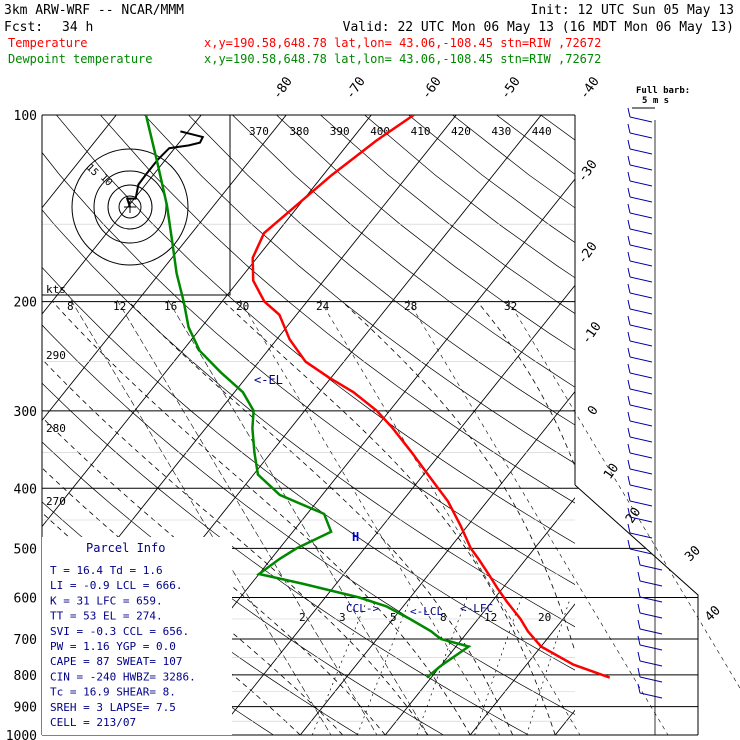 The width and height of the screenshot is (740, 740). What do you see at coordinates (106, 600) in the screenshot?
I see `parcel-info-row: K = 31 LFC = 659.` at bounding box center [106, 600].